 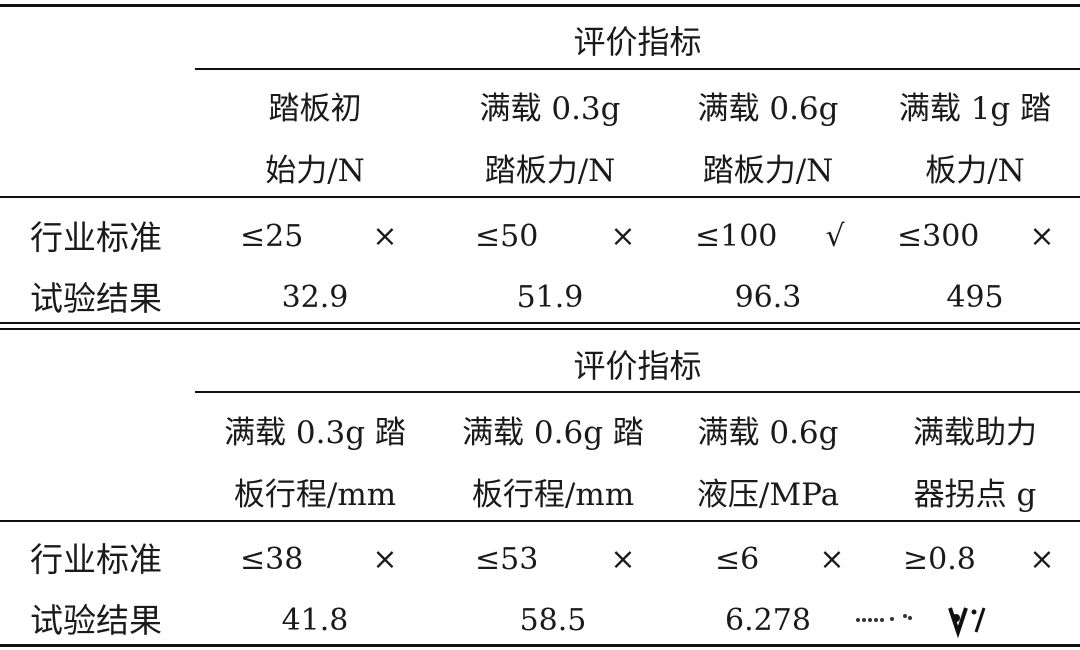 What do you see at coordinates (96, 237) in the screenshot?
I see `table1-row-standard-label: 行业标准` at bounding box center [96, 237].